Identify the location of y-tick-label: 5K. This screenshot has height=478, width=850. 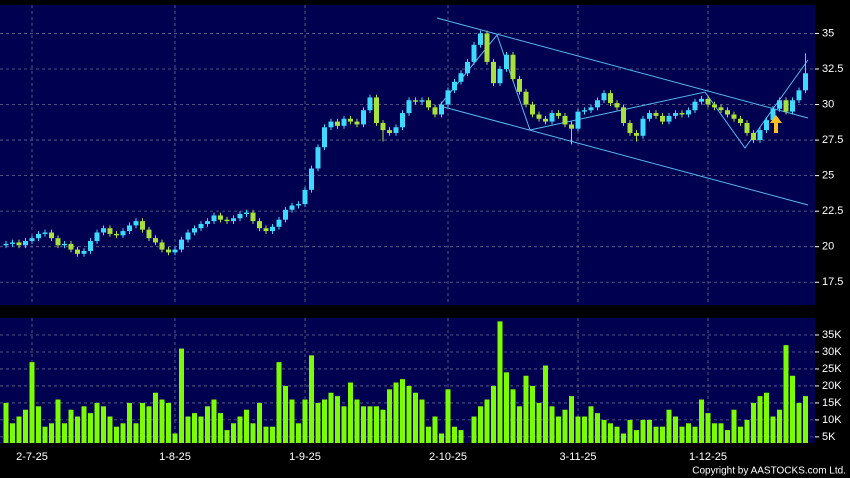
(829, 437).